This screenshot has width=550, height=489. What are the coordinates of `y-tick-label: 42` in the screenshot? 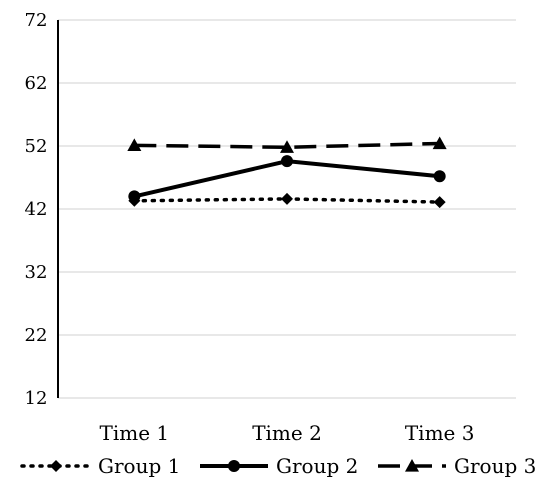 It's located at (36, 209).